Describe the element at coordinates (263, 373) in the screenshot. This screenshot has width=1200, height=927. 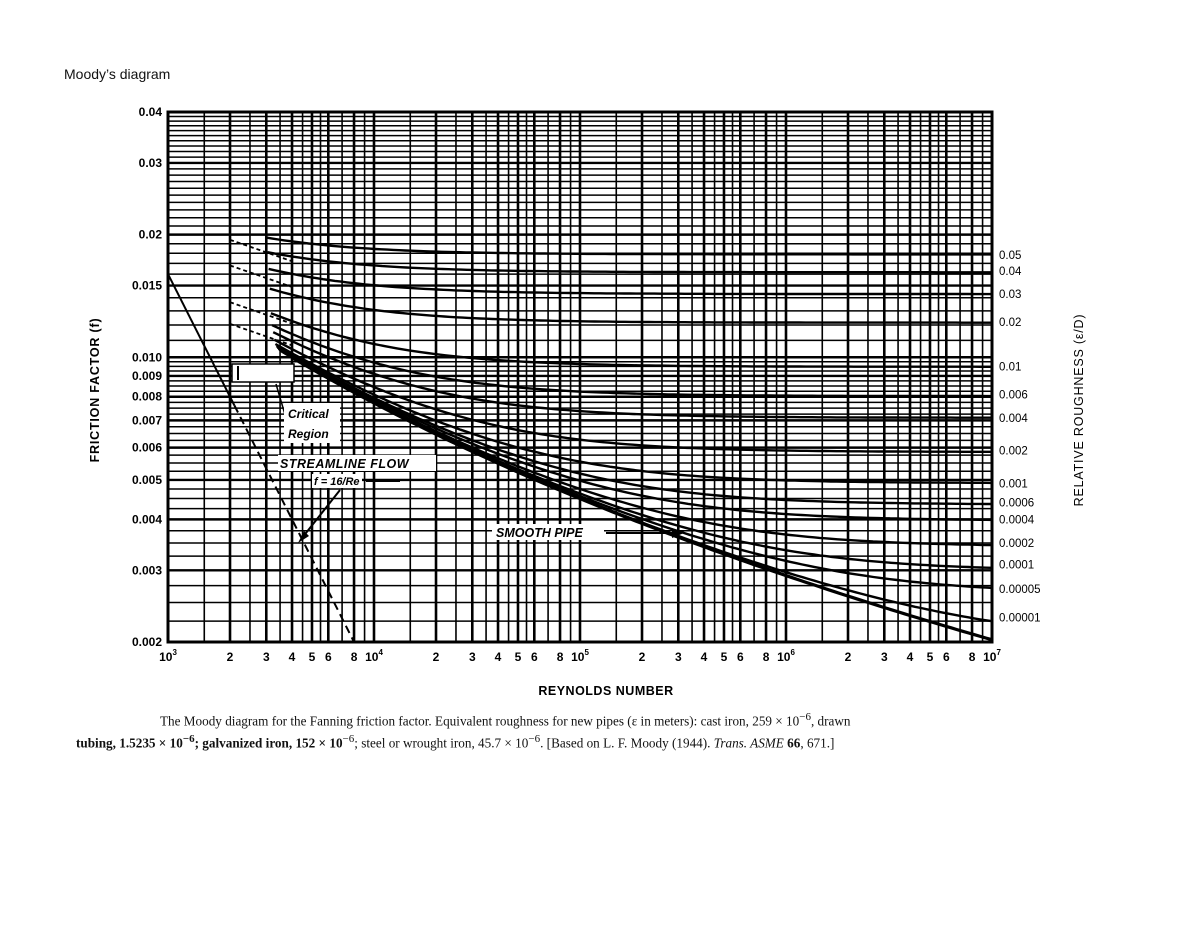
I see `critical-region-box` at that location.